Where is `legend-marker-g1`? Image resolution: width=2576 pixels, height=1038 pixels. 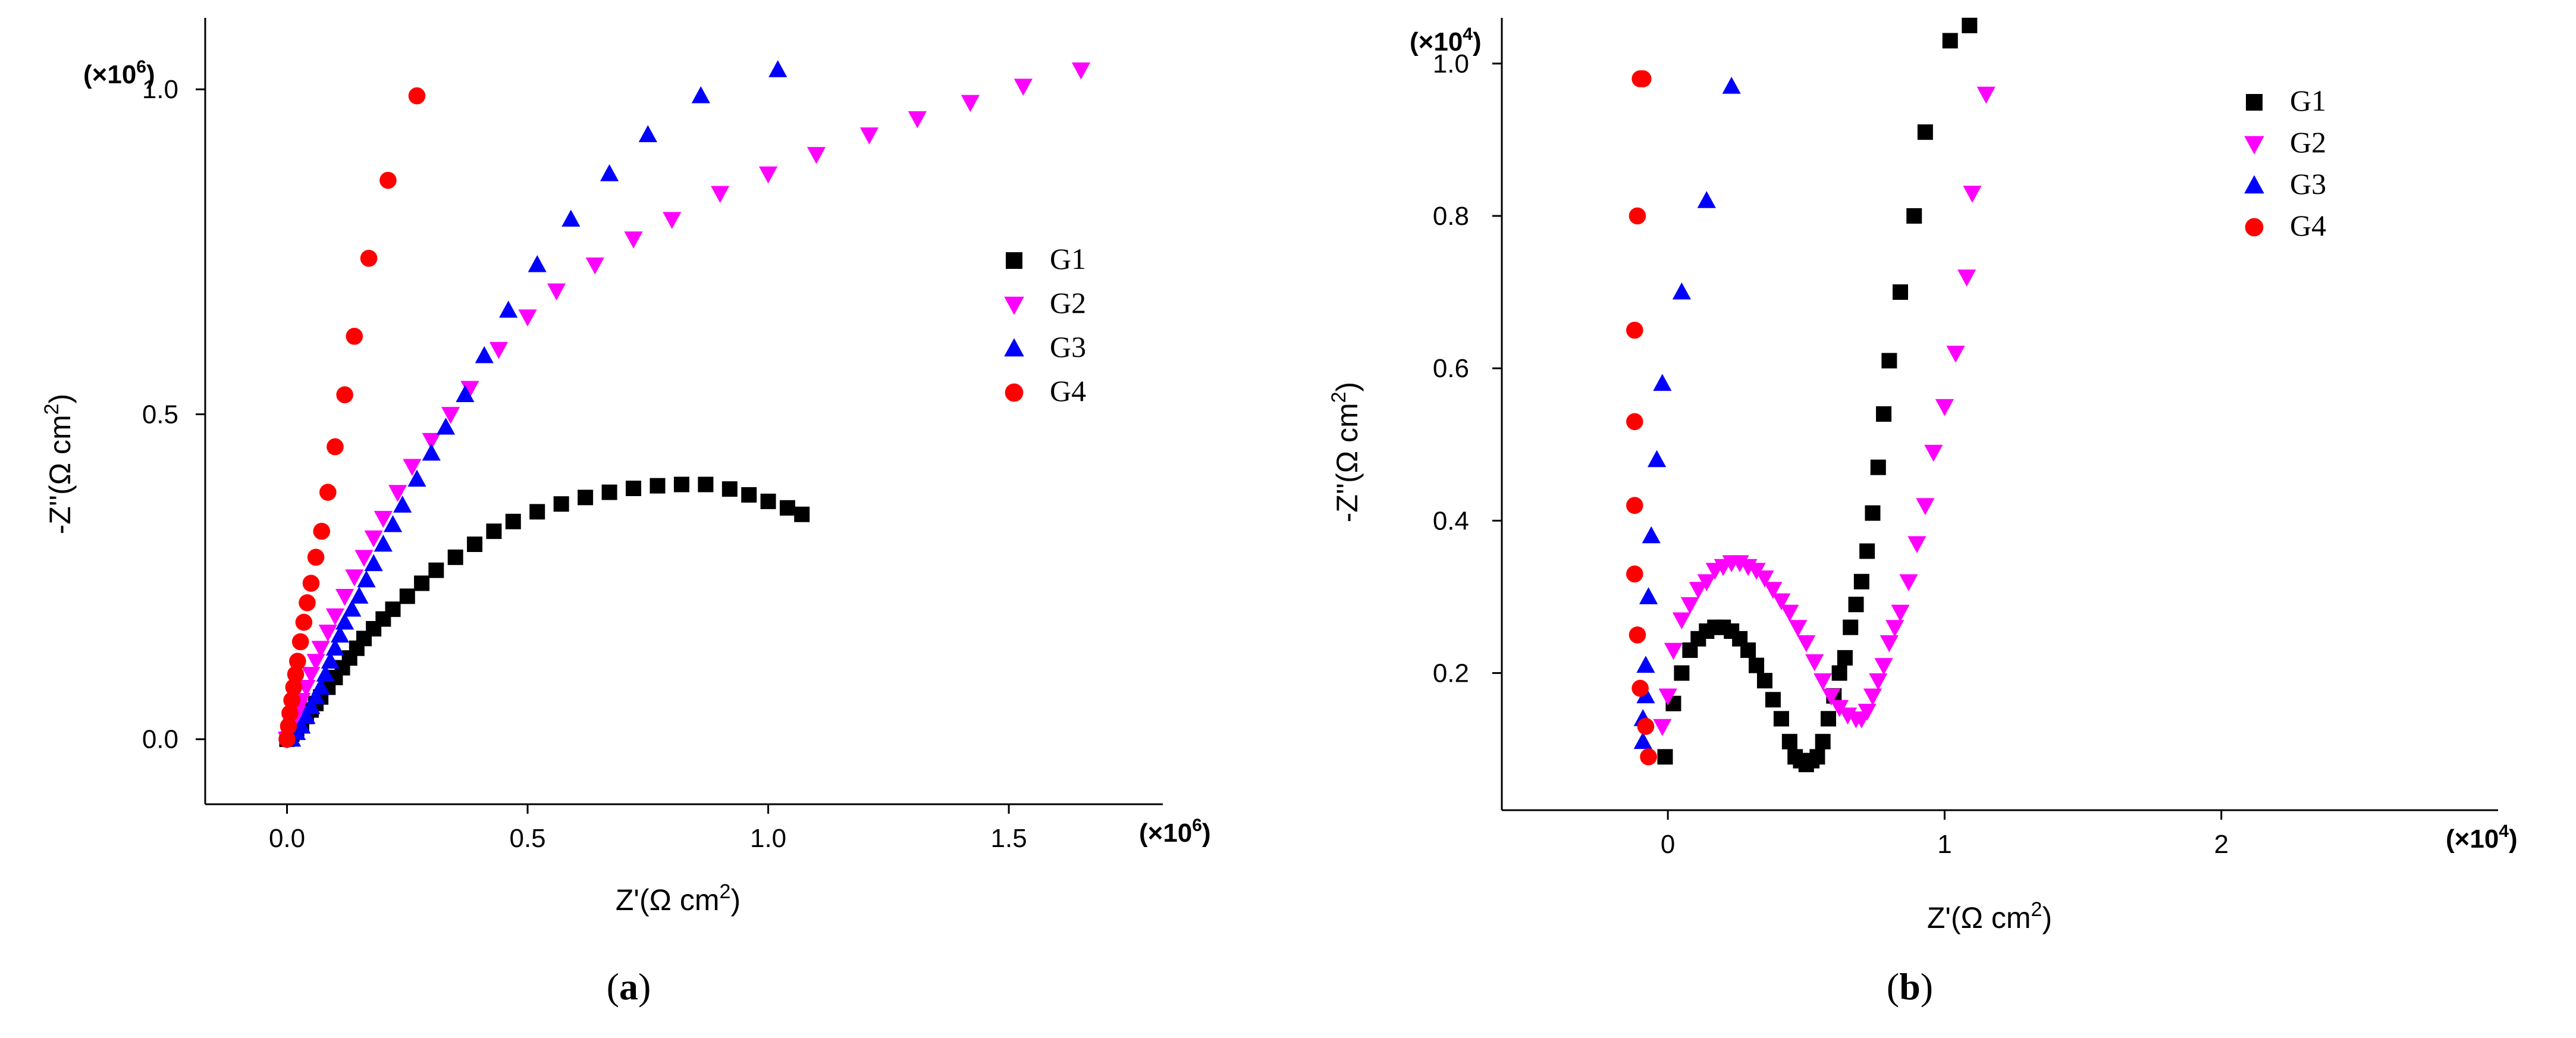
legend-marker-g1 is located at coordinates (1014, 260).